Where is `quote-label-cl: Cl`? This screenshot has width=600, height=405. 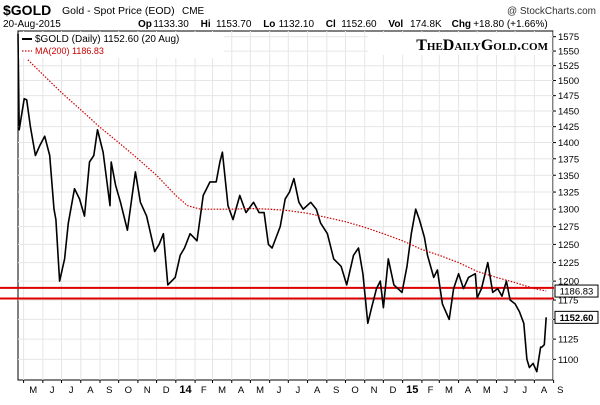 quote-label-cl: Cl is located at coordinates (331, 24).